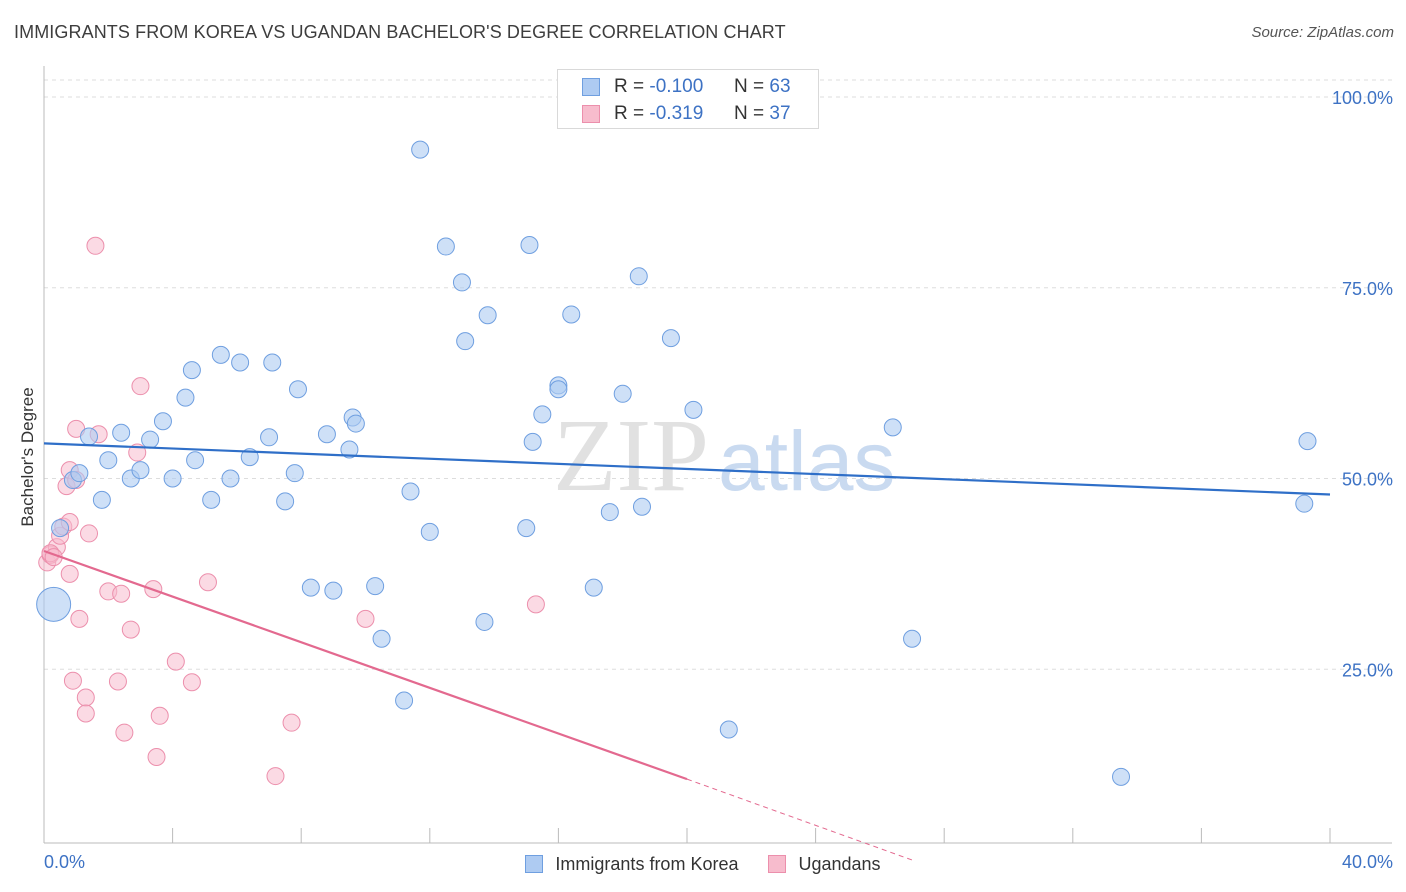  I want to click on uganda-swatch, so click(591, 114).